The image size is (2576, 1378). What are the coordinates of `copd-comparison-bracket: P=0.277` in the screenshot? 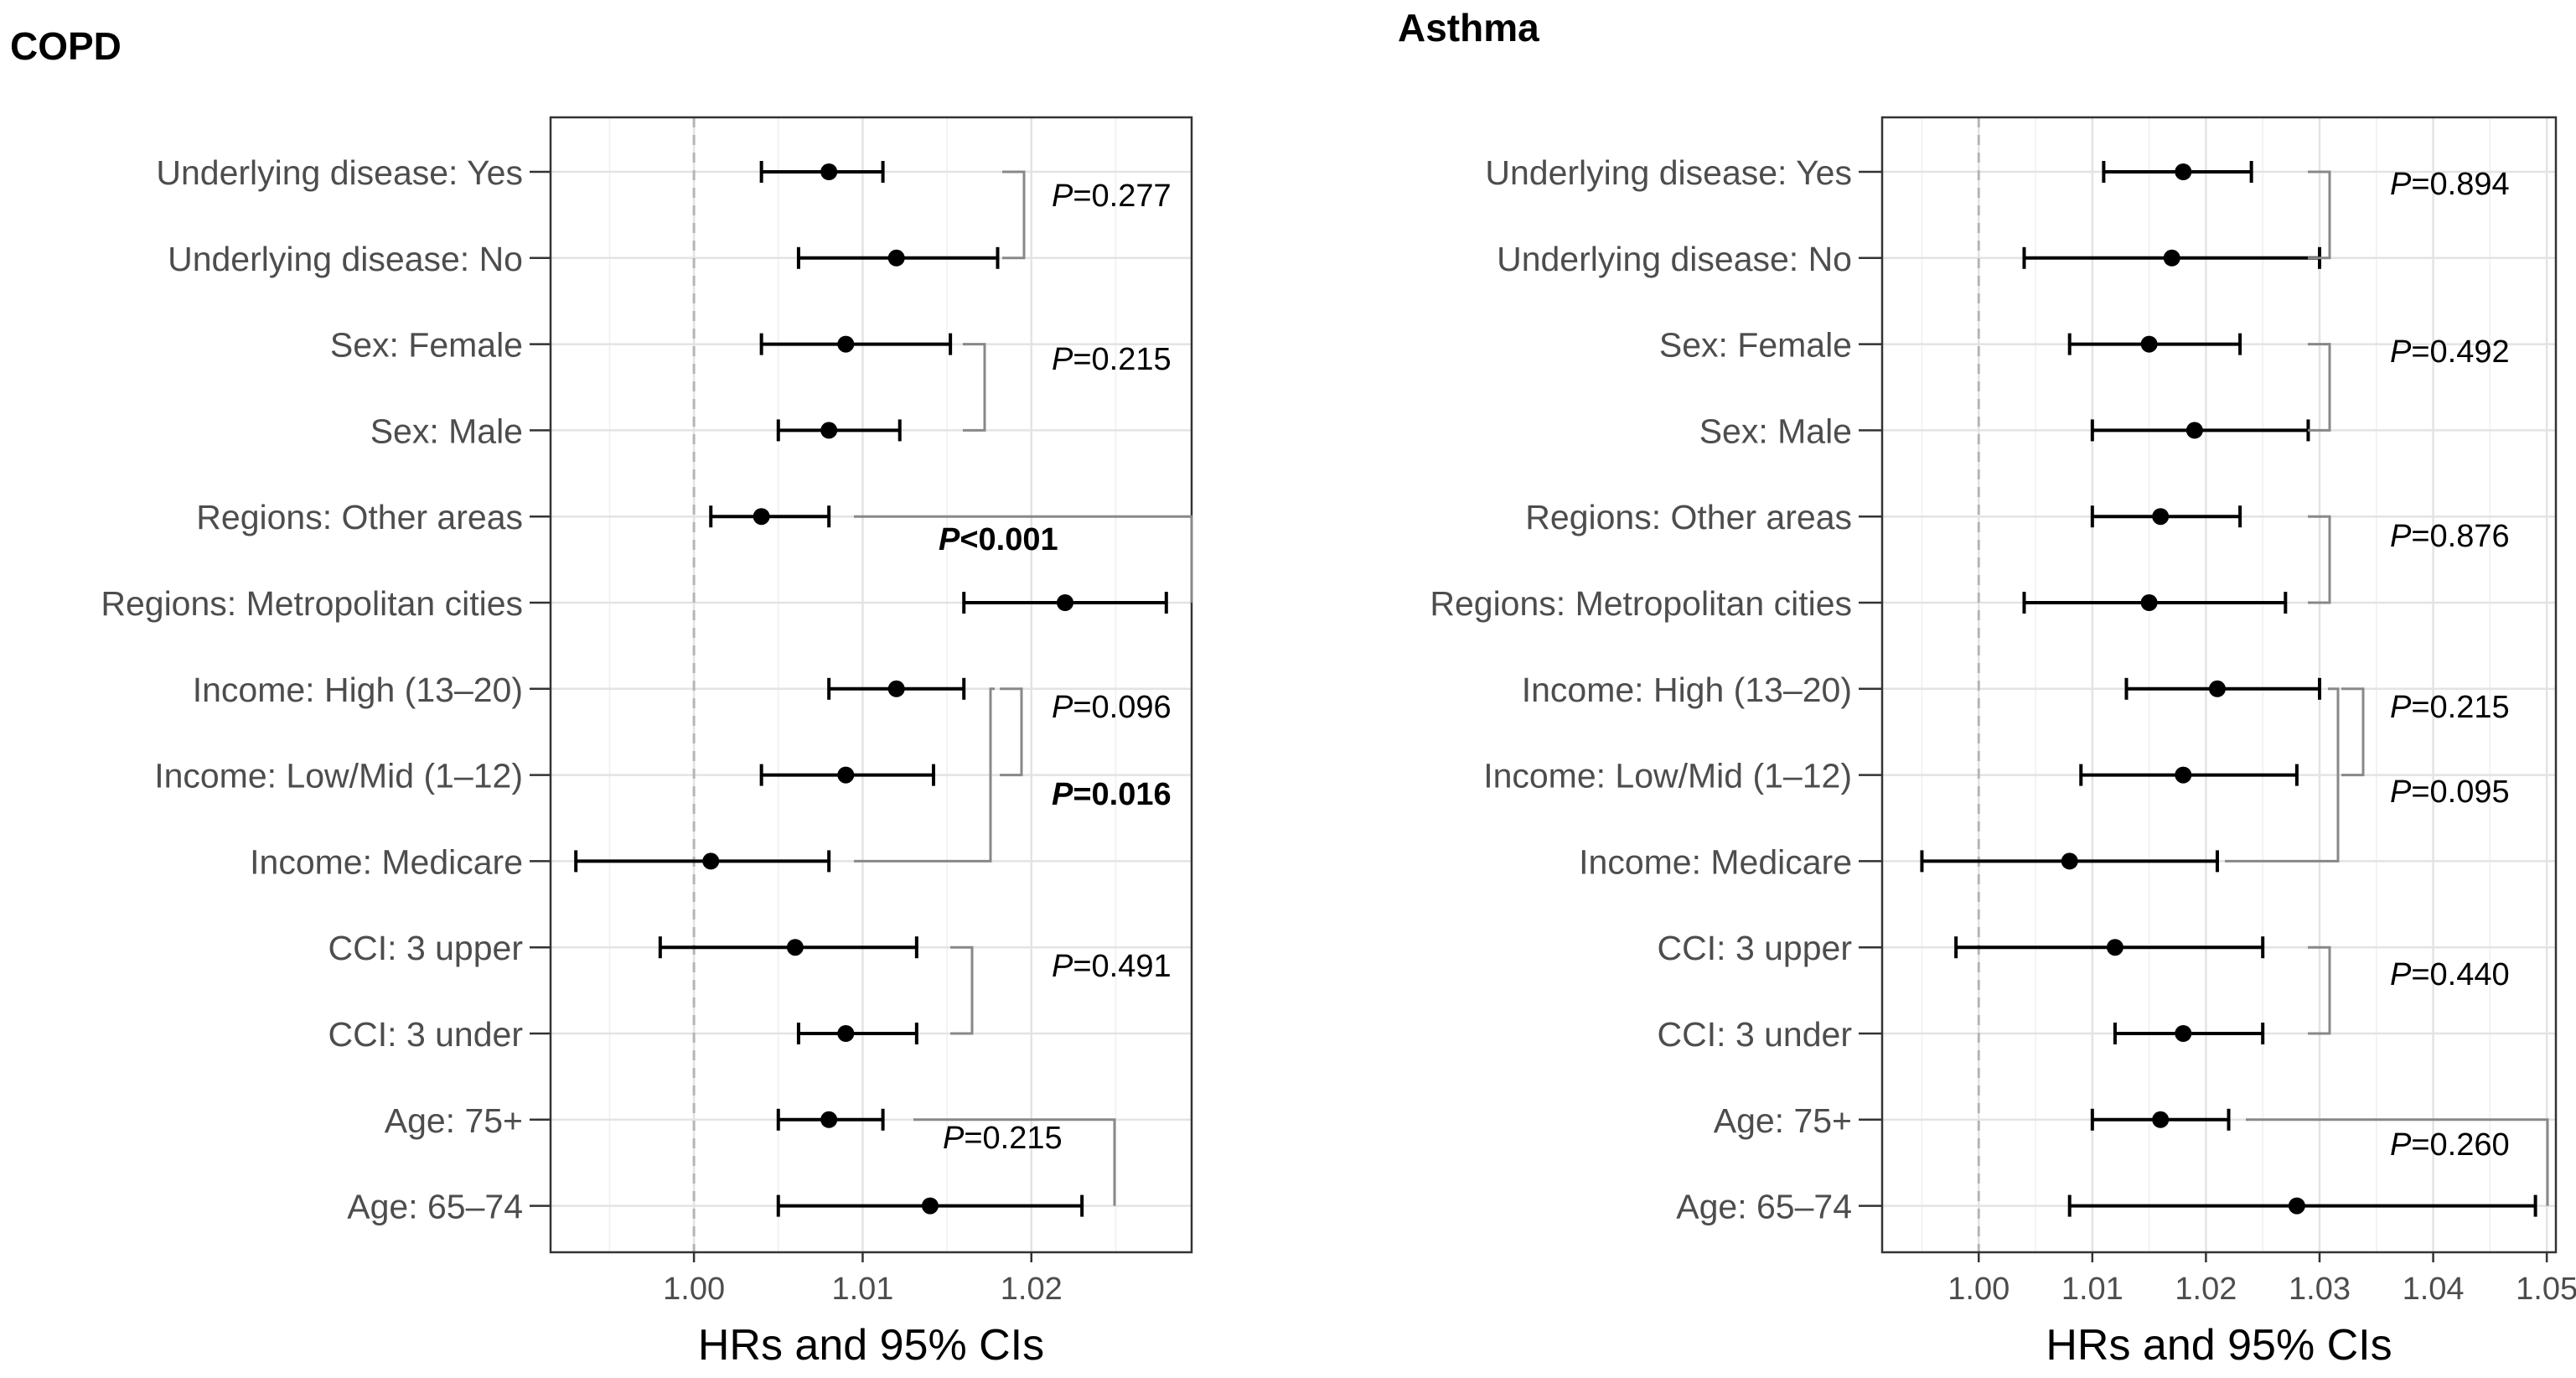 It's located at (1087, 215).